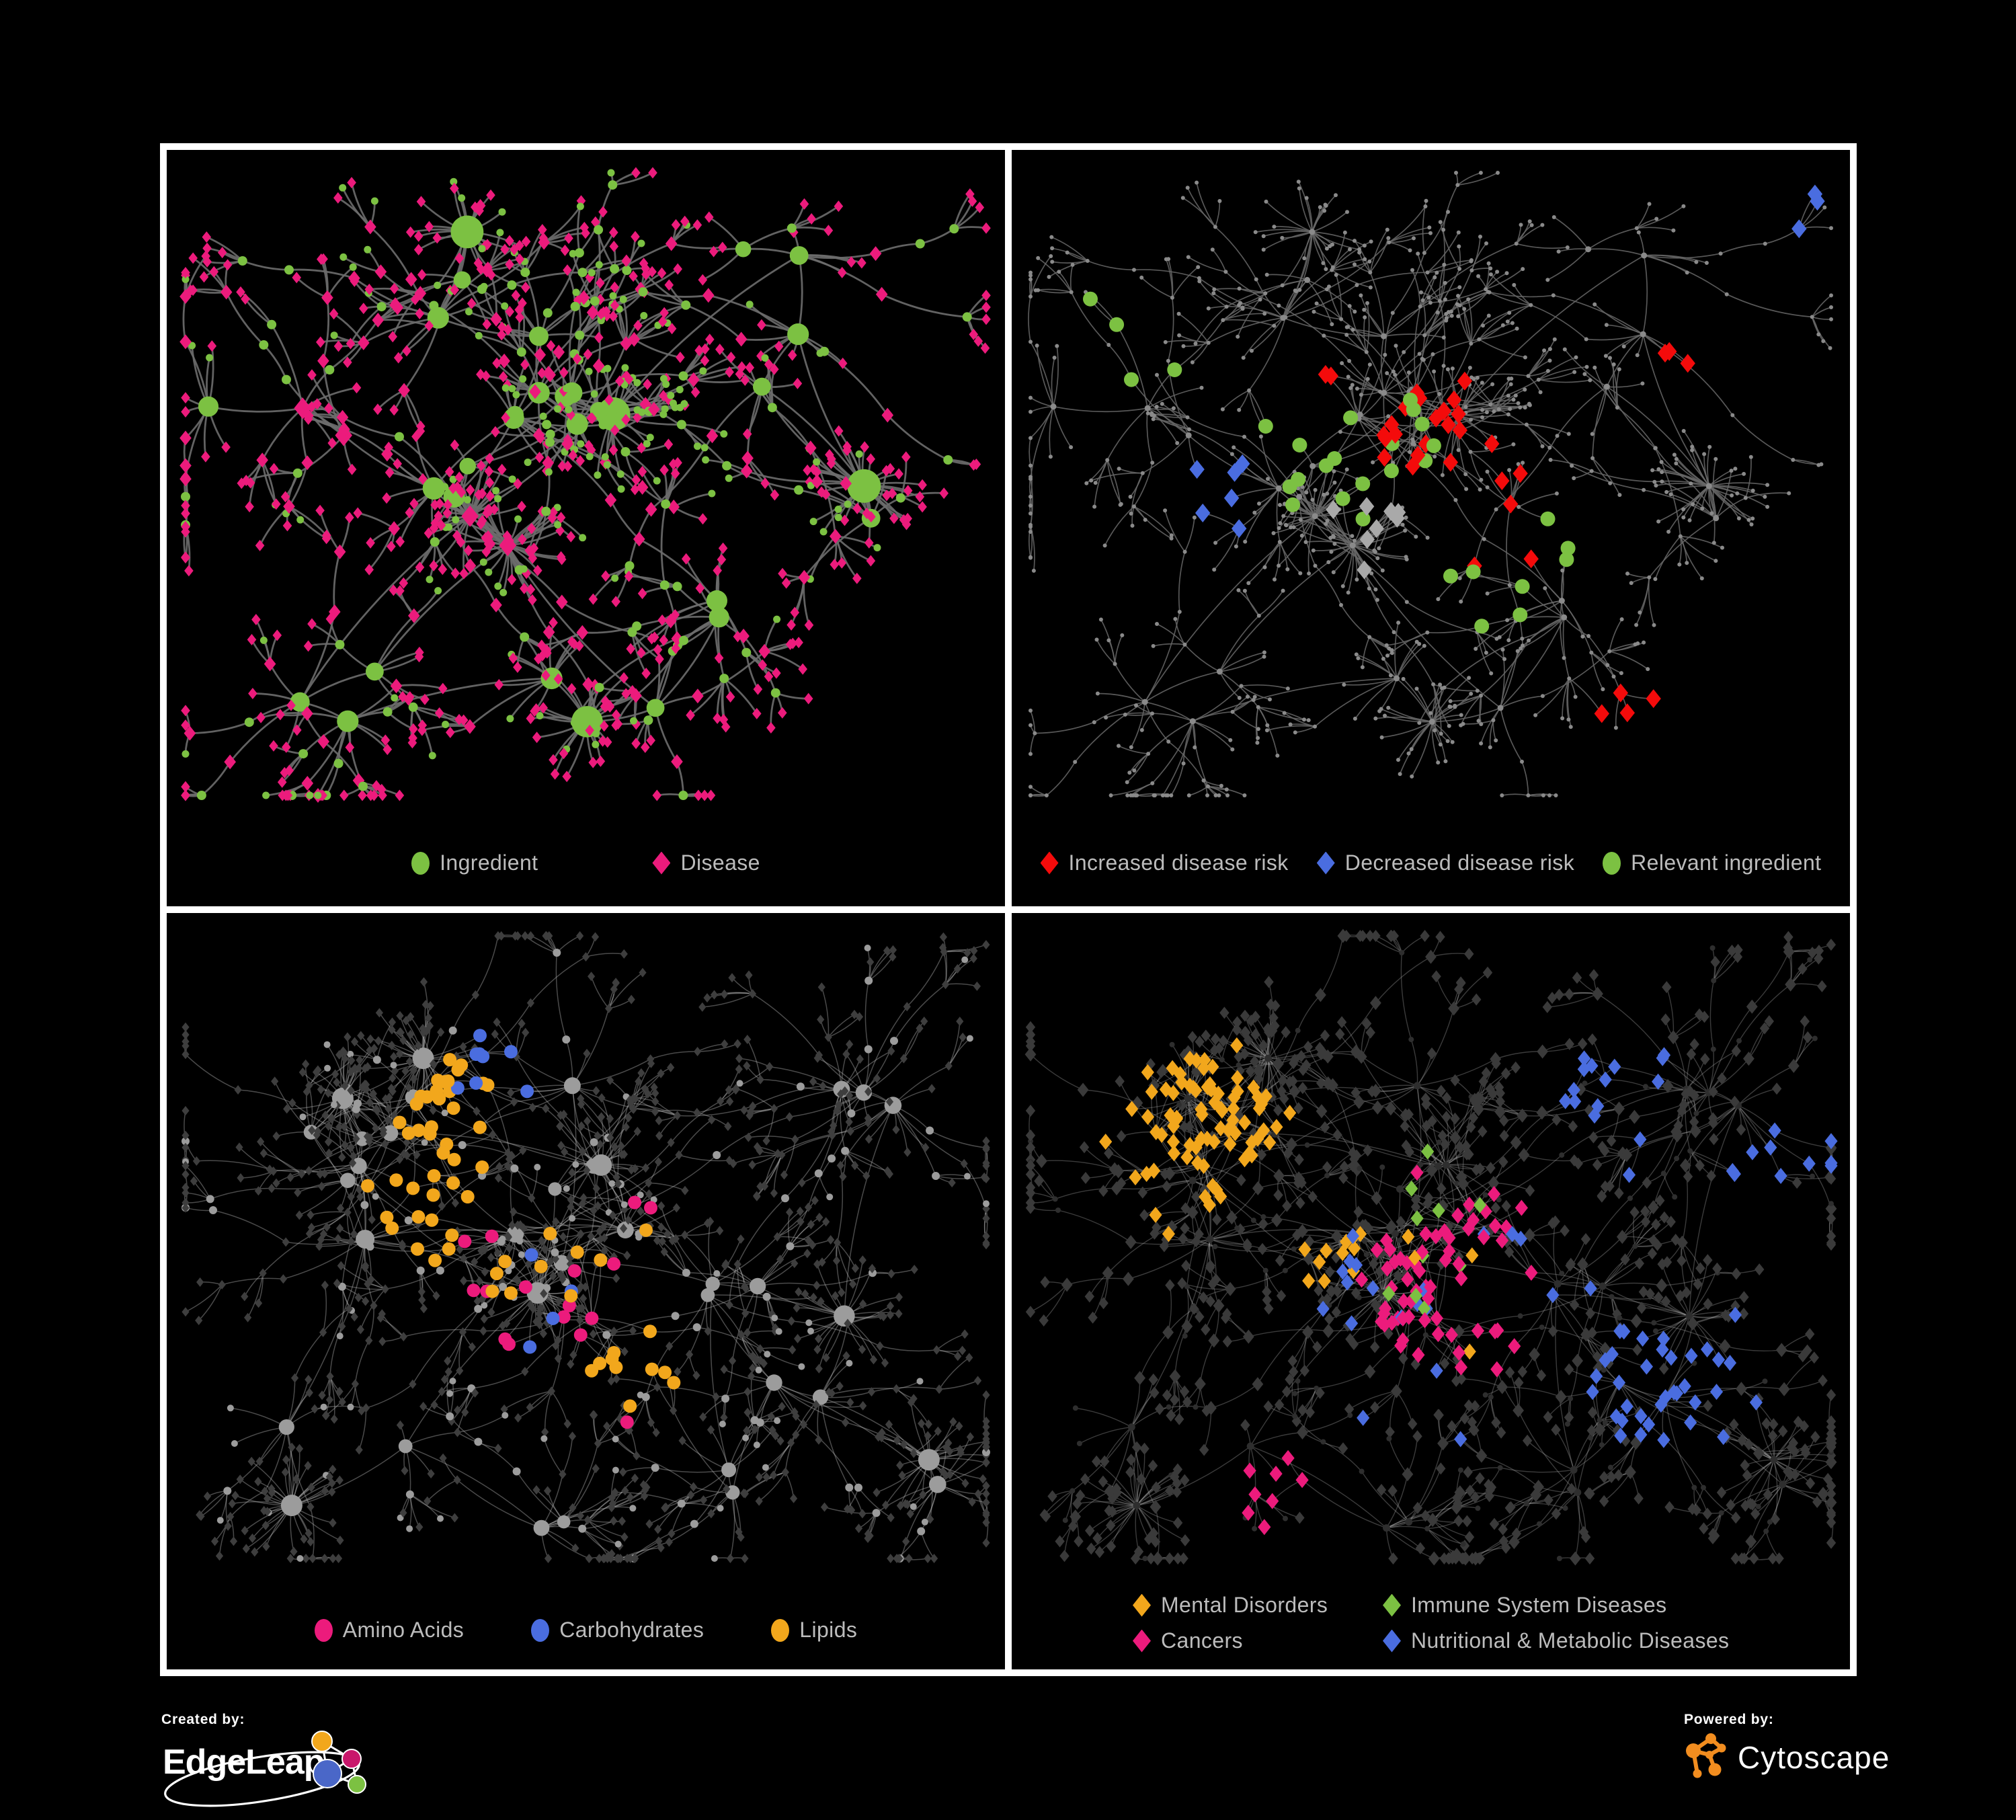 The image size is (2016, 1820). Describe the element at coordinates (351, 1759) in the screenshot. I see `edgeleap-node-pink` at that location.